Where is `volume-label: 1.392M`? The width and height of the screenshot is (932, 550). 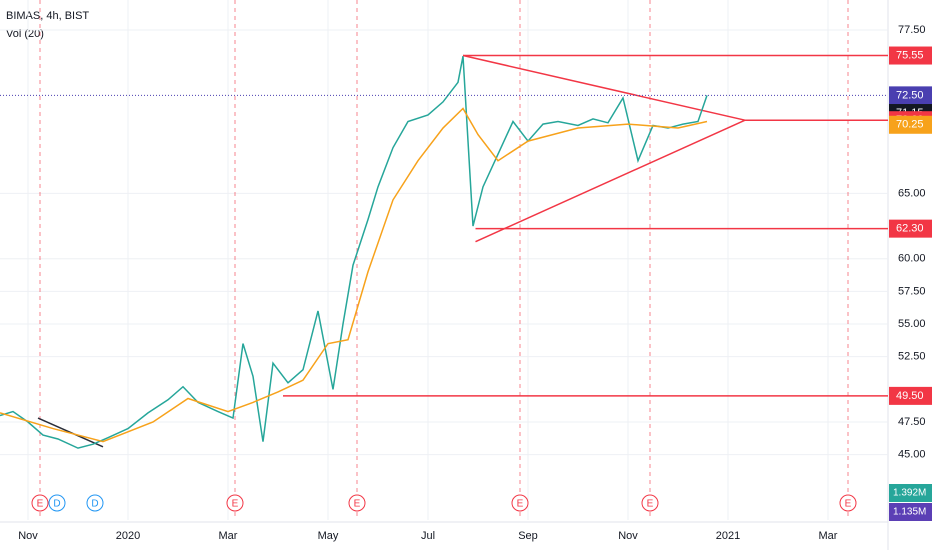 volume-label: 1.392M is located at coordinates (909, 493).